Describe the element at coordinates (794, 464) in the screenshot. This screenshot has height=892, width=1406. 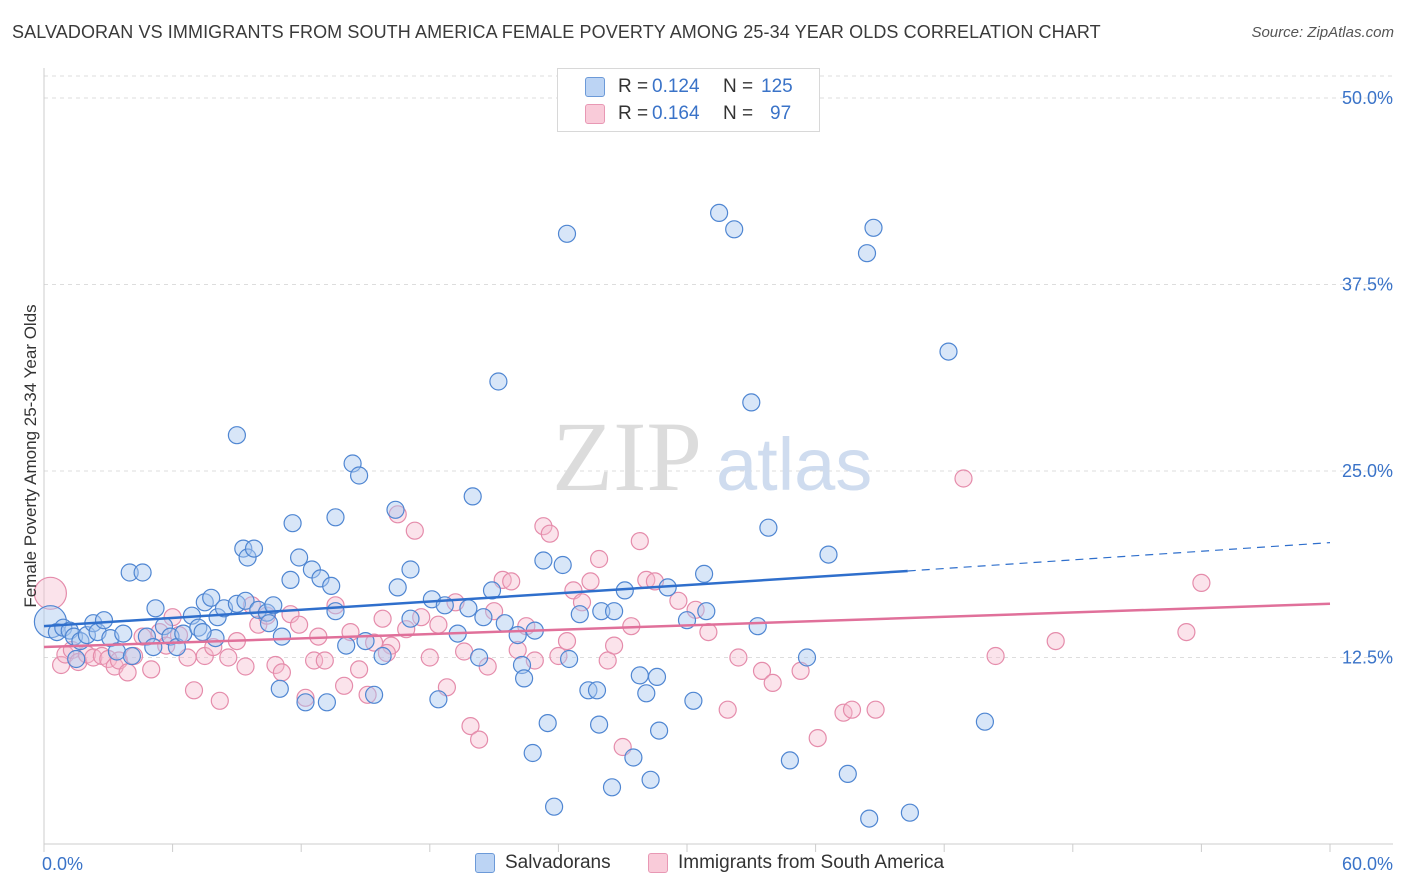
I see `watermark-atlas: atlas` at that location.